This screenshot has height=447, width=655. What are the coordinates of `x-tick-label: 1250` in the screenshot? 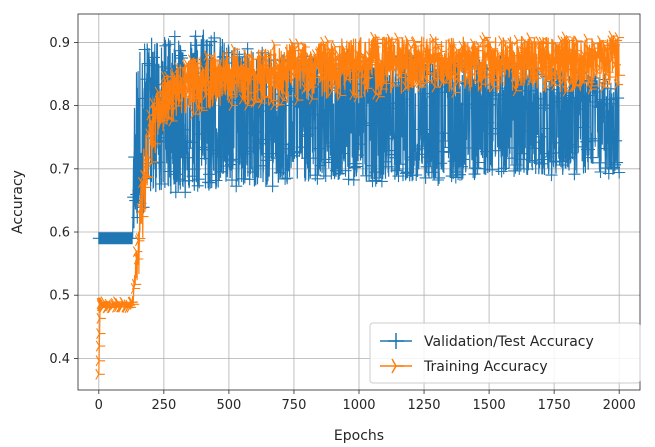 It's located at (423, 405).